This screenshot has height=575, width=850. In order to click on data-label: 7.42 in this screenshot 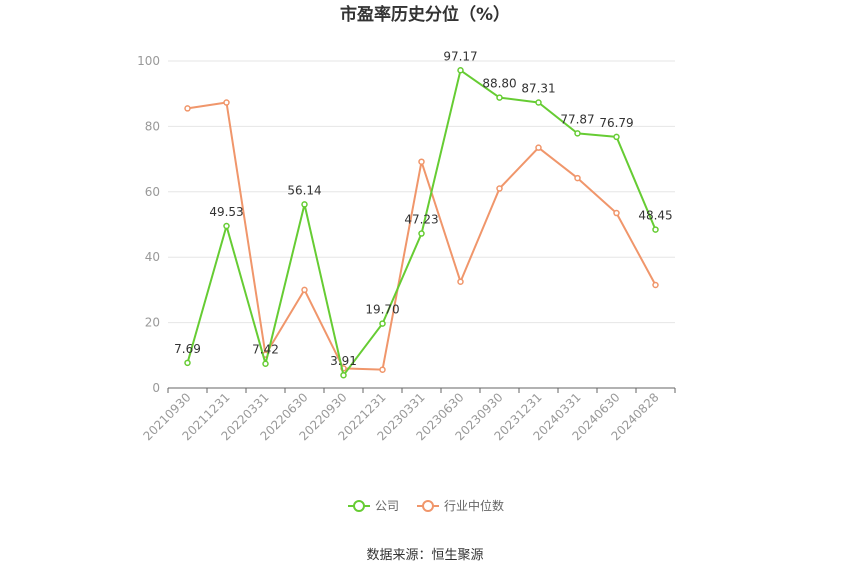, I will do `click(265, 350)`.